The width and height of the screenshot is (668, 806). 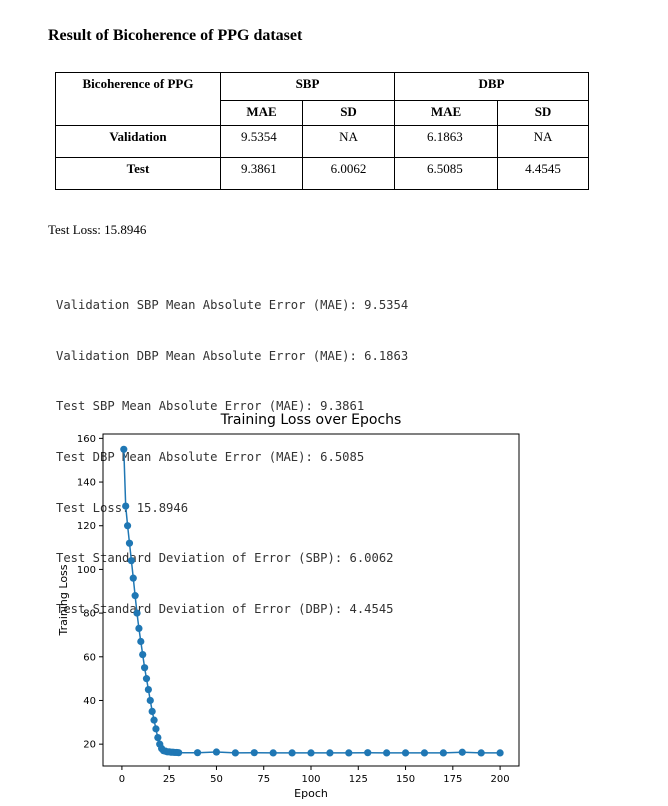 I want to click on x-tick-label: 0, so click(x=122, y=779).